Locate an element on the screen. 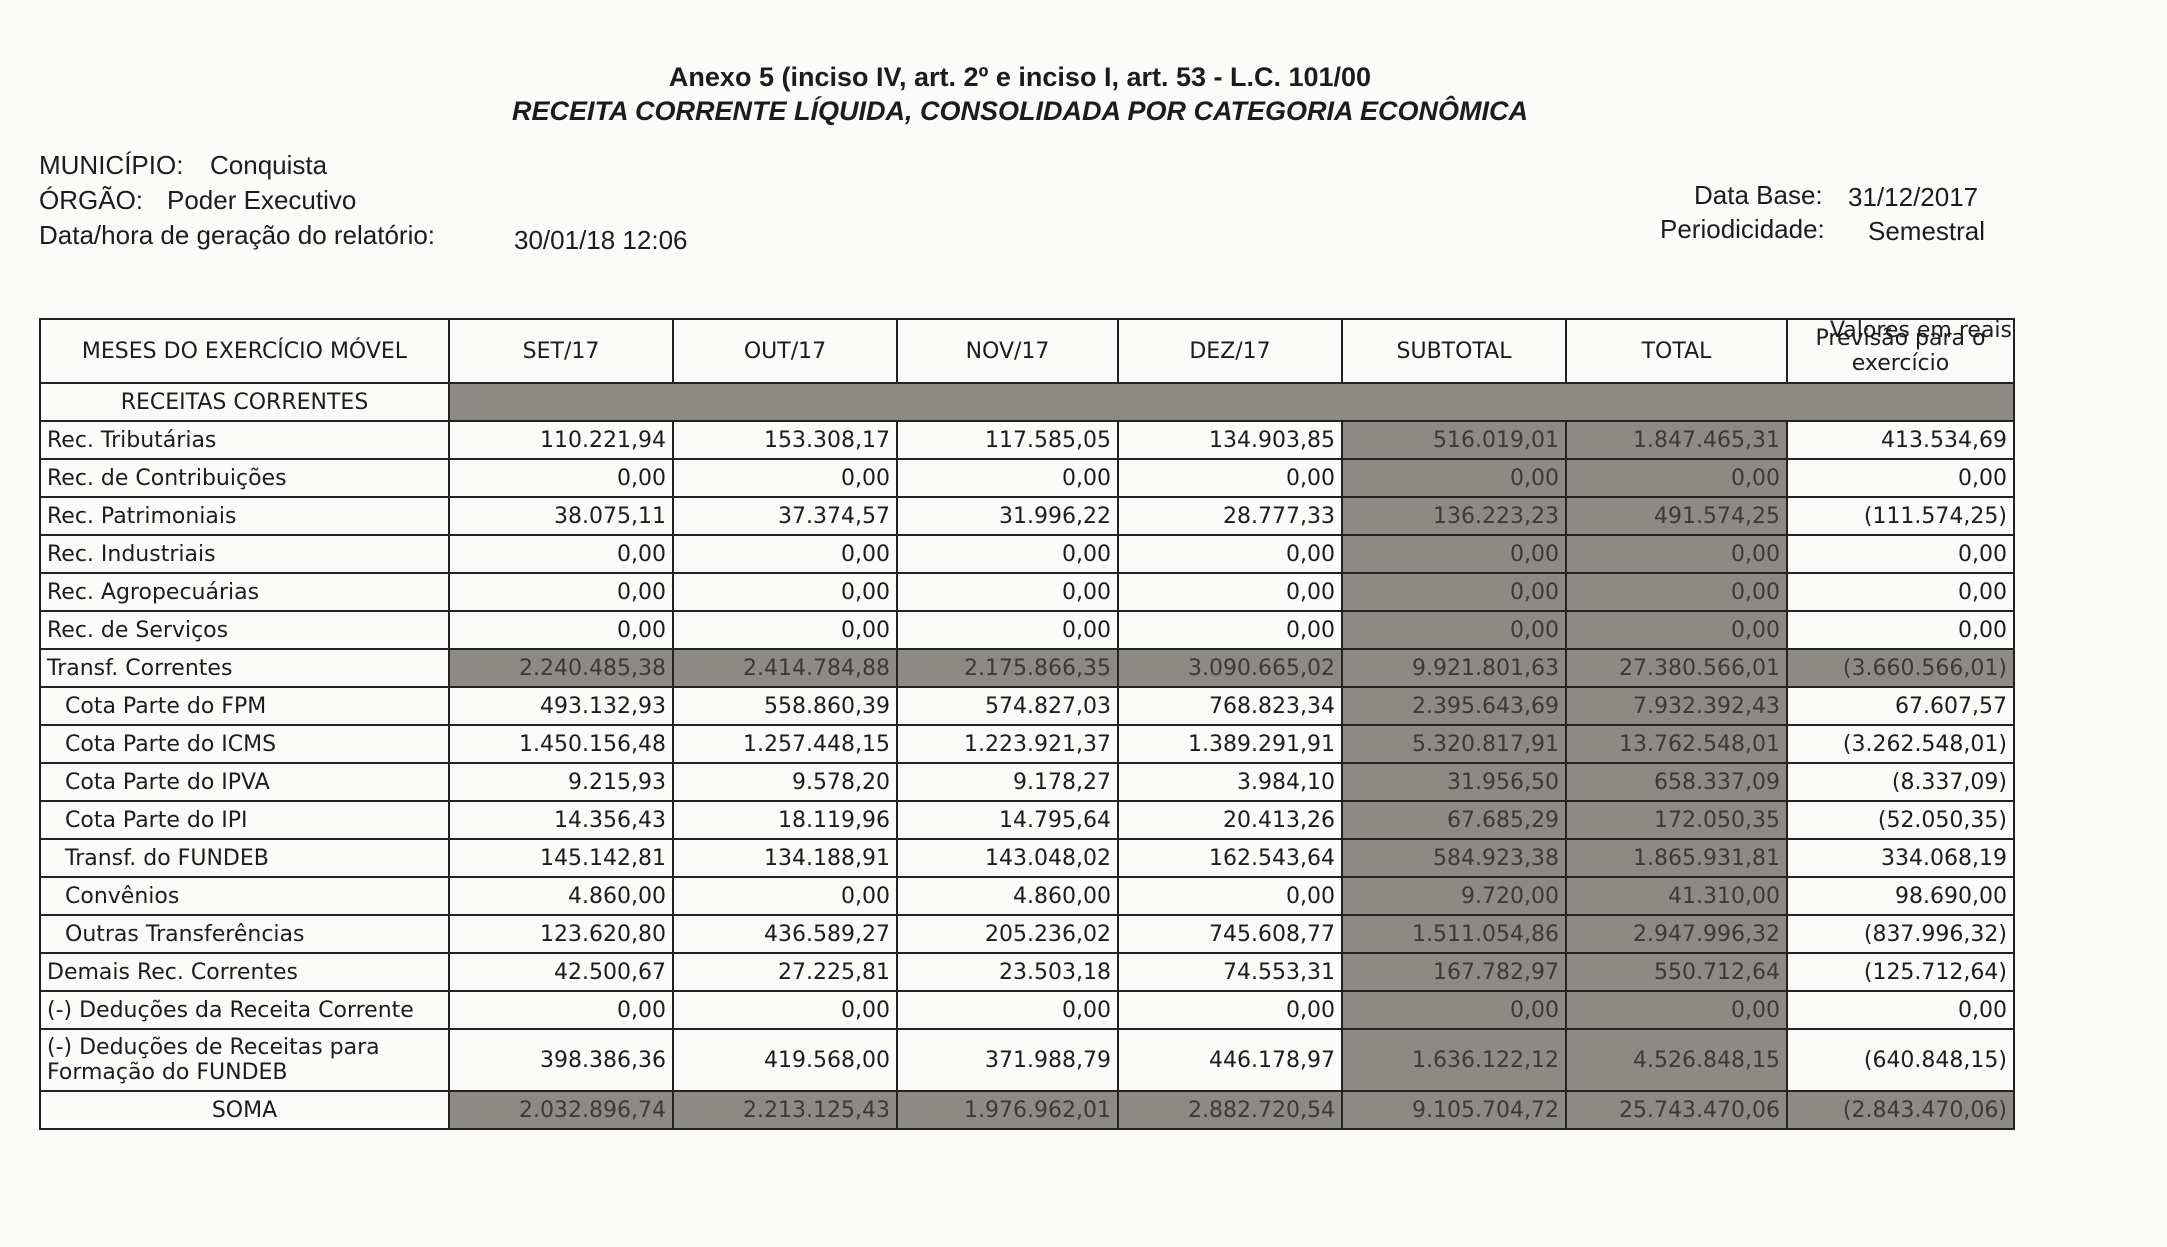 The height and width of the screenshot is (1247, 2167). cell-value: 74.553,31 is located at coordinates (1230, 972).